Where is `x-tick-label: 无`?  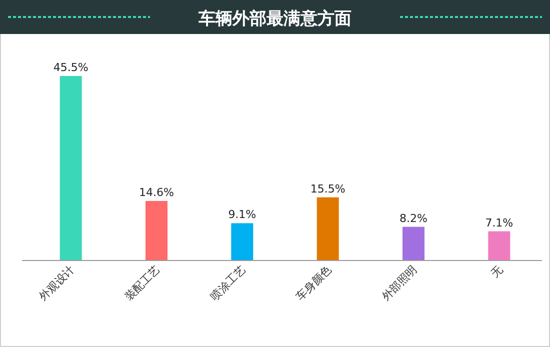 x-tick-label: 无 is located at coordinates (497, 271).